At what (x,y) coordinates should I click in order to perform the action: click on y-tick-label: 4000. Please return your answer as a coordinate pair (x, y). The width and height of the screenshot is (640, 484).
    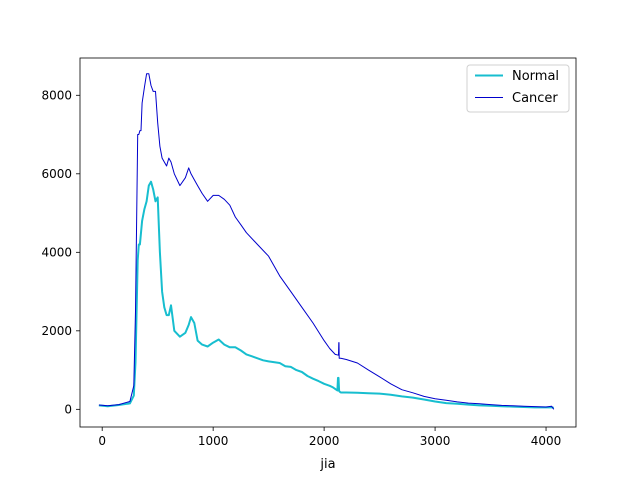
    Looking at the image, I should click on (56, 252).